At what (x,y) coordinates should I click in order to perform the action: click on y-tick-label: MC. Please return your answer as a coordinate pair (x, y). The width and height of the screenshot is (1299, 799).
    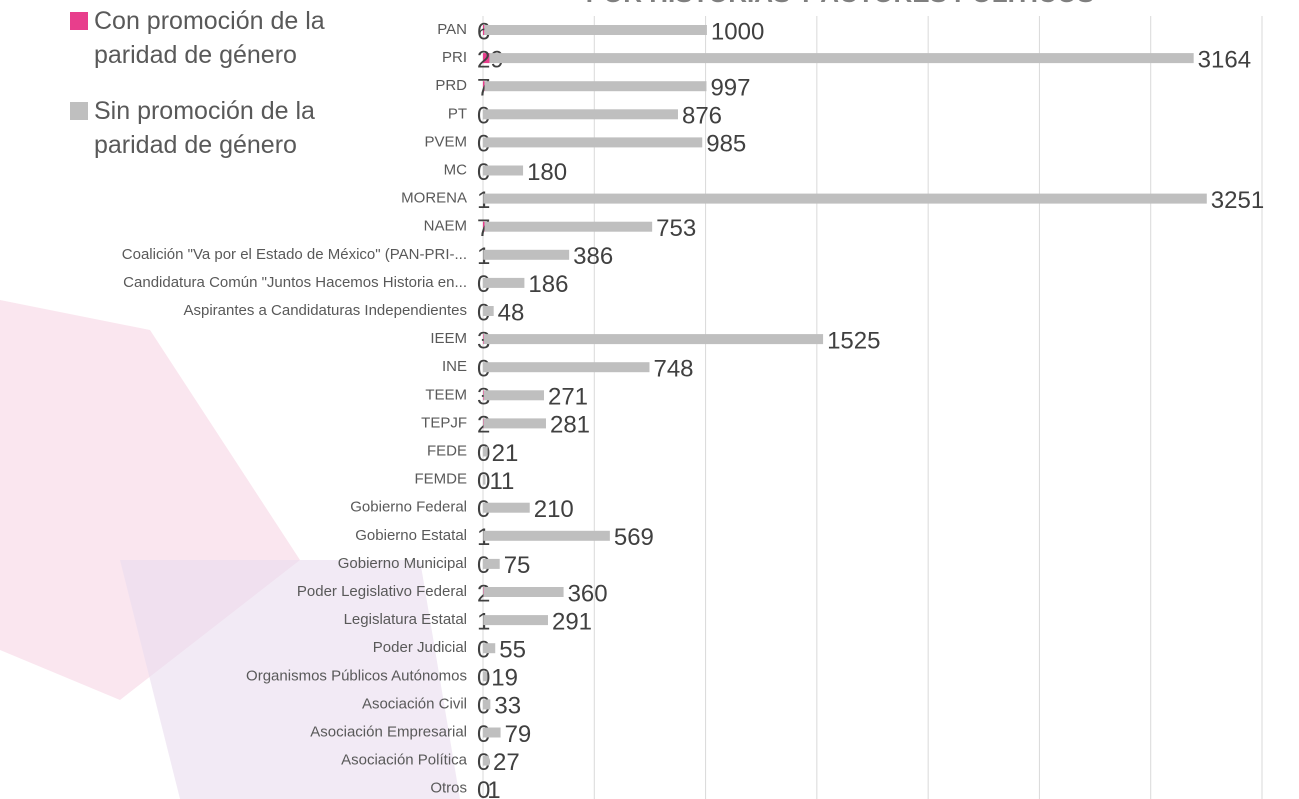
    Looking at the image, I should click on (455, 169).